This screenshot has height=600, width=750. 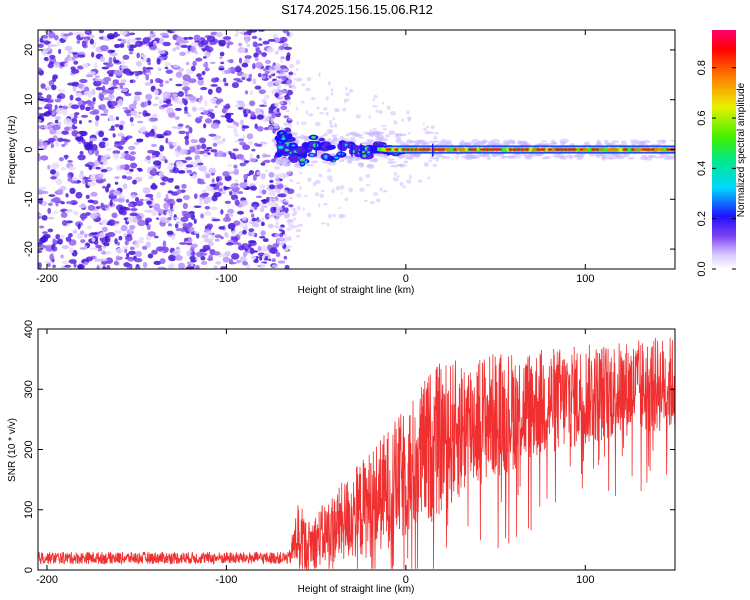 I want to click on spectrogram-xtick-label: 0, so click(x=406, y=279).